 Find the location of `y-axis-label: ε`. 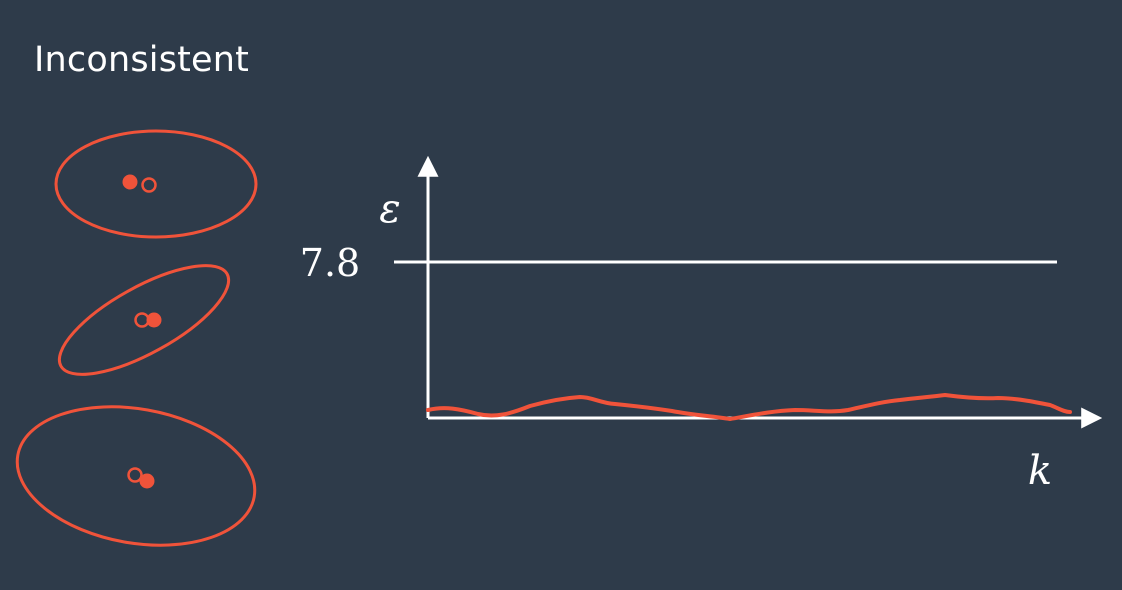

y-axis-label: ε is located at coordinates (389, 209).